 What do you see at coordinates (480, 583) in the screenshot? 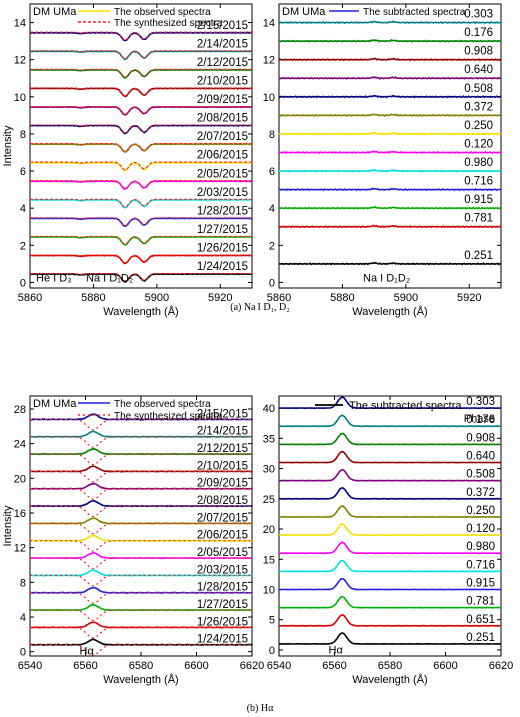
I see `b-right-phase-label: 0.915` at bounding box center [480, 583].